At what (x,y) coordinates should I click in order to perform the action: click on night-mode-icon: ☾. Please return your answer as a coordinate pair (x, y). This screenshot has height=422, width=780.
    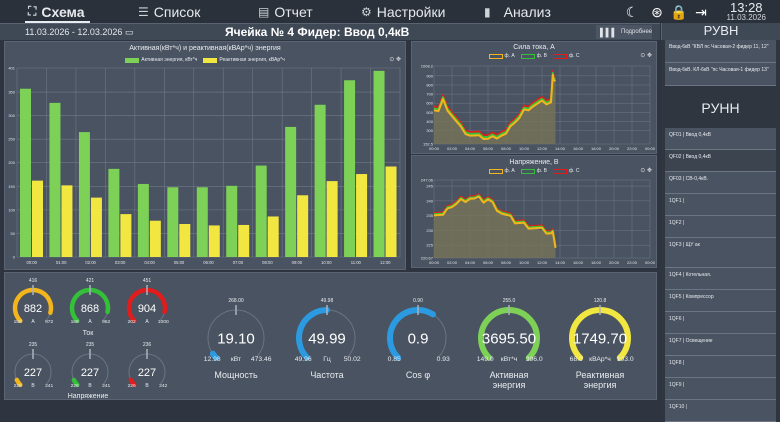
    Looking at the image, I should click on (632, 11).